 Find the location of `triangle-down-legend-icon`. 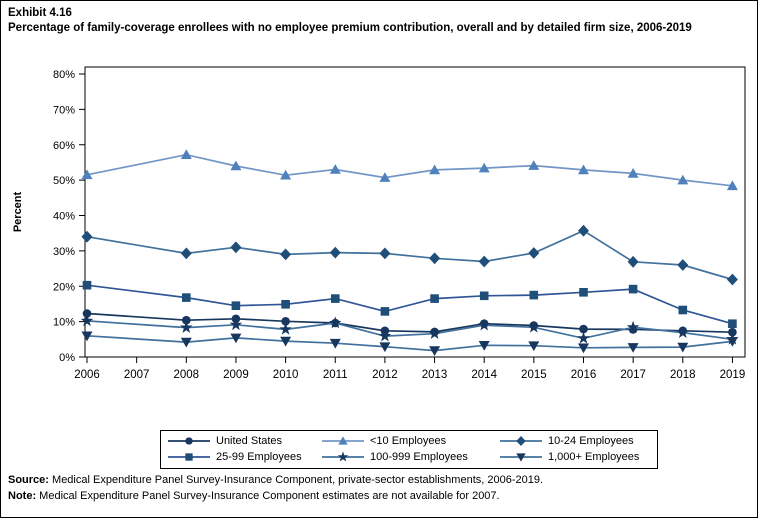

triangle-down-legend-icon is located at coordinates (521, 457).